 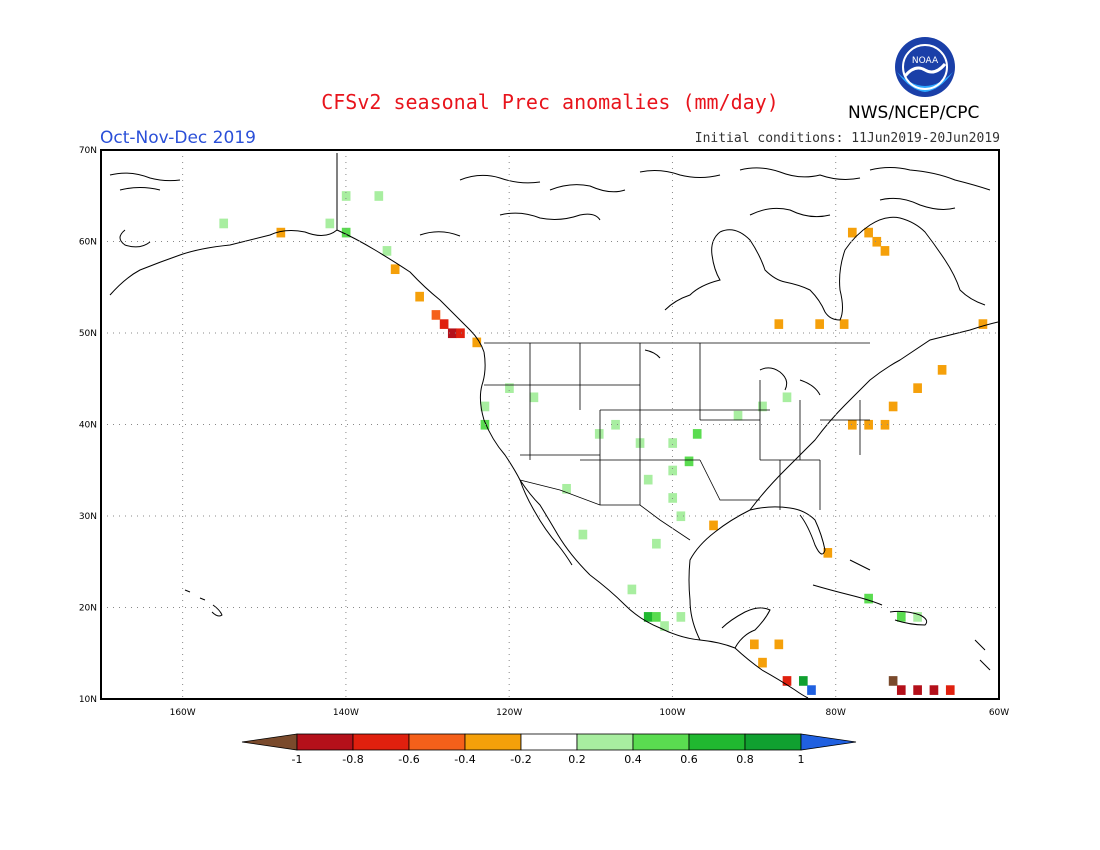 I want to click on latitude-label: 50N, so click(x=88, y=334).